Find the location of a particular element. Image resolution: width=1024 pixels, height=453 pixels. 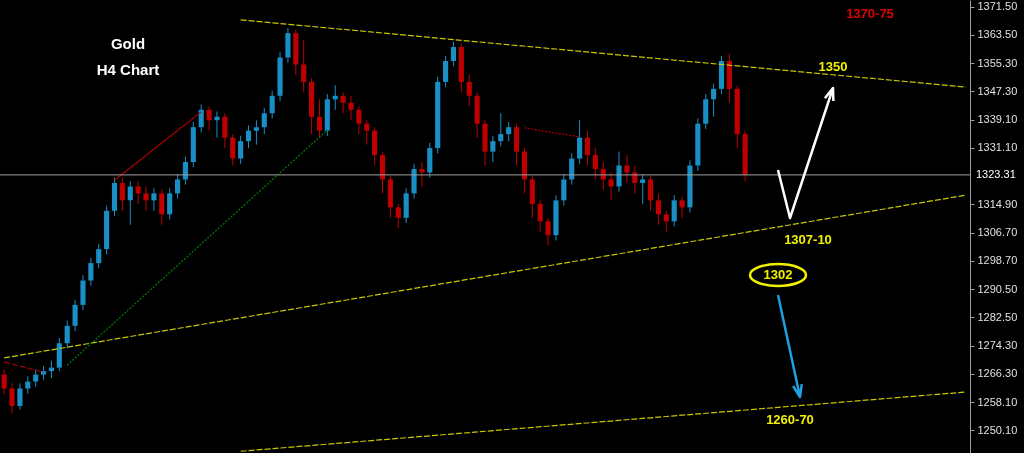

annotation: 1370-75 is located at coordinates (870, 13).